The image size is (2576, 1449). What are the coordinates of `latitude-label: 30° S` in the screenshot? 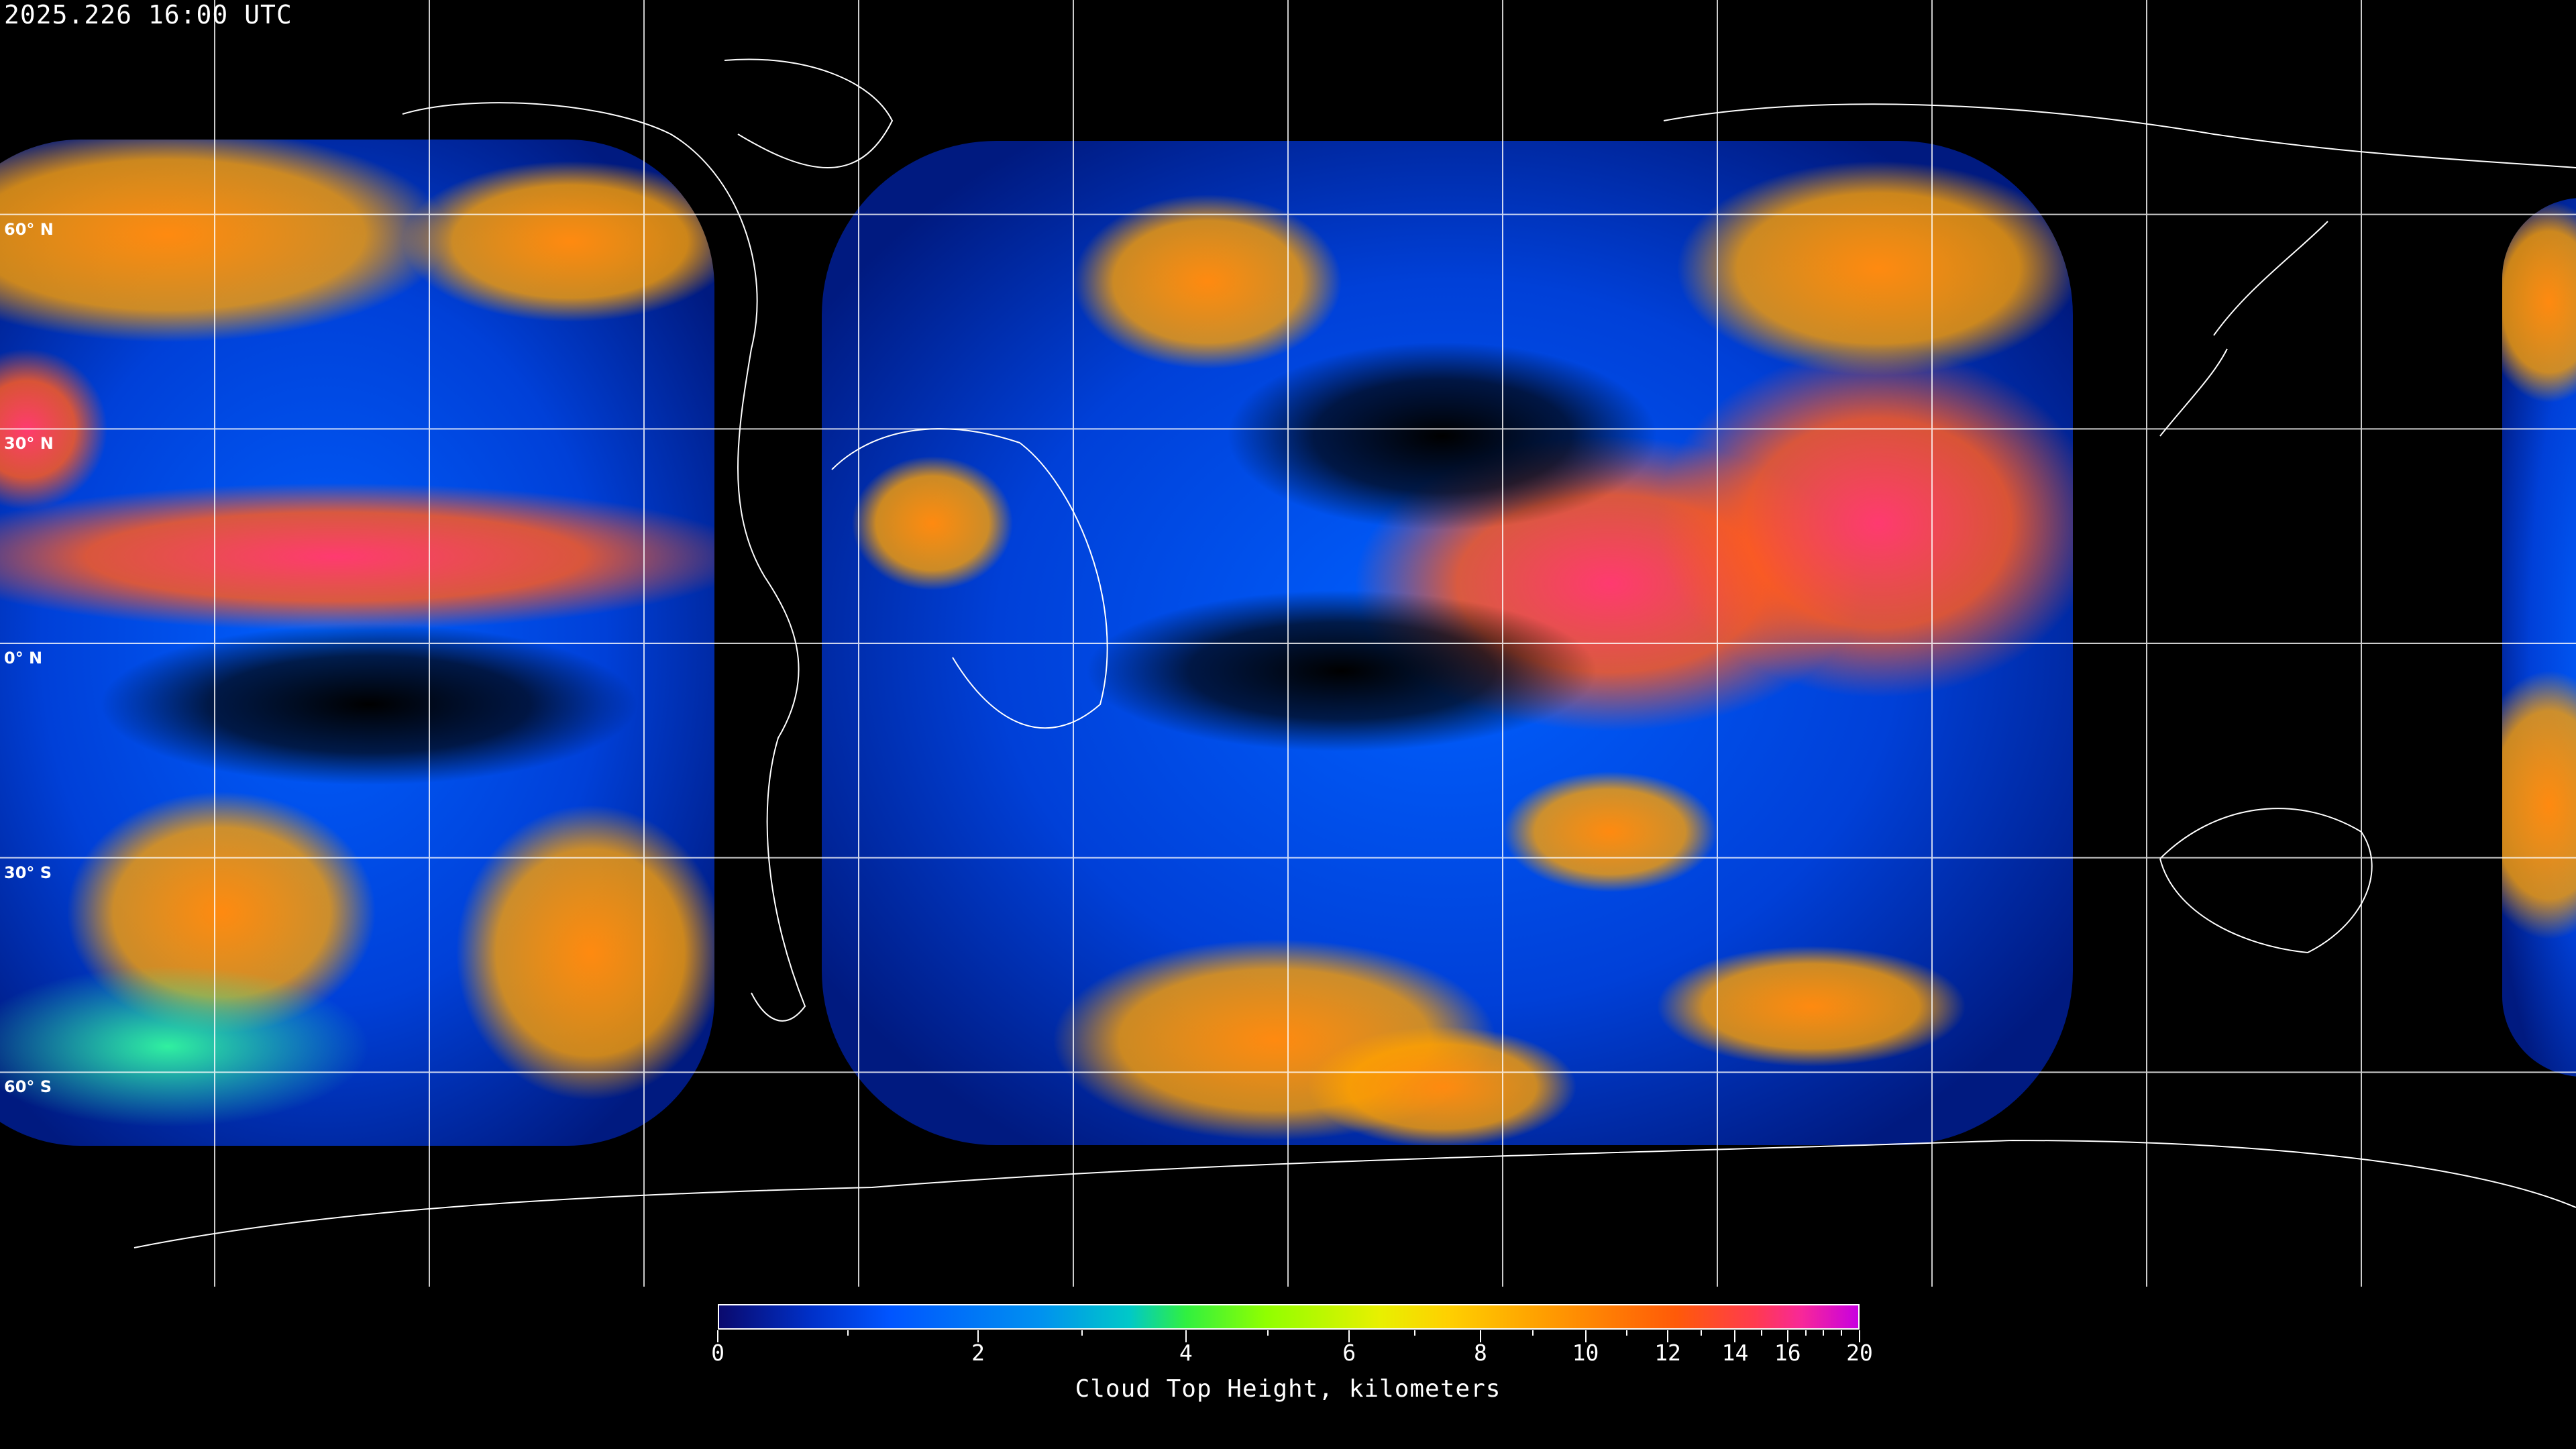 It's located at (28, 872).